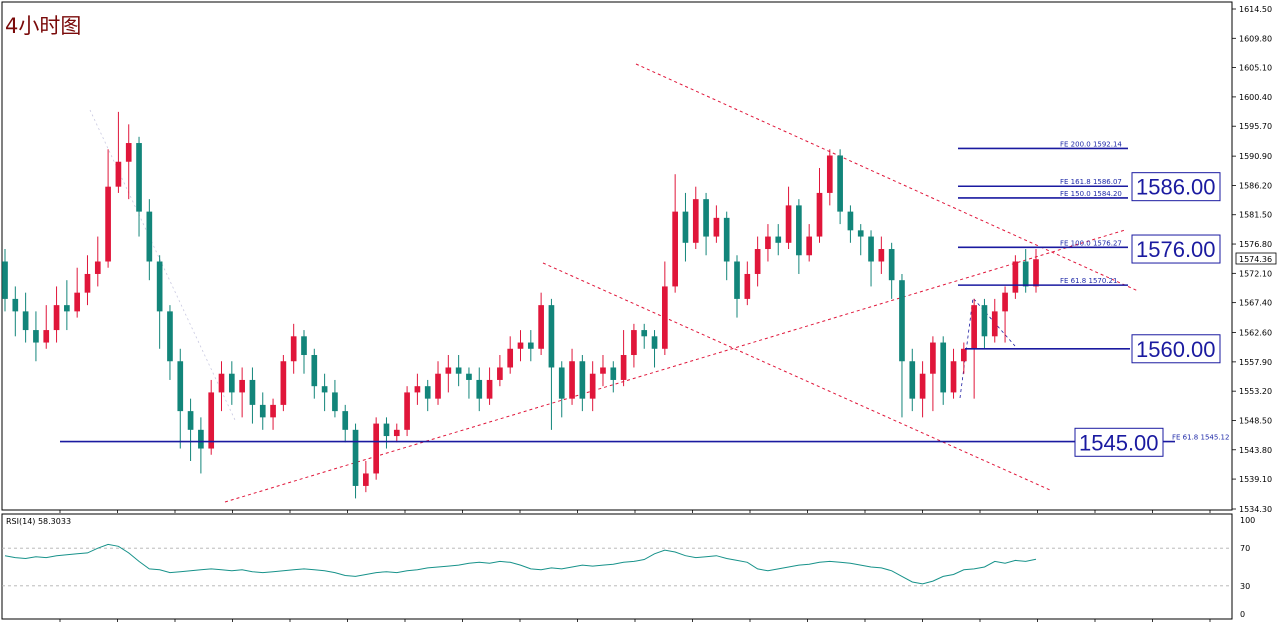 The image size is (1280, 623). Describe the element at coordinates (1255, 244) in the screenshot. I see `y-tick-label: 1576.80` at that location.